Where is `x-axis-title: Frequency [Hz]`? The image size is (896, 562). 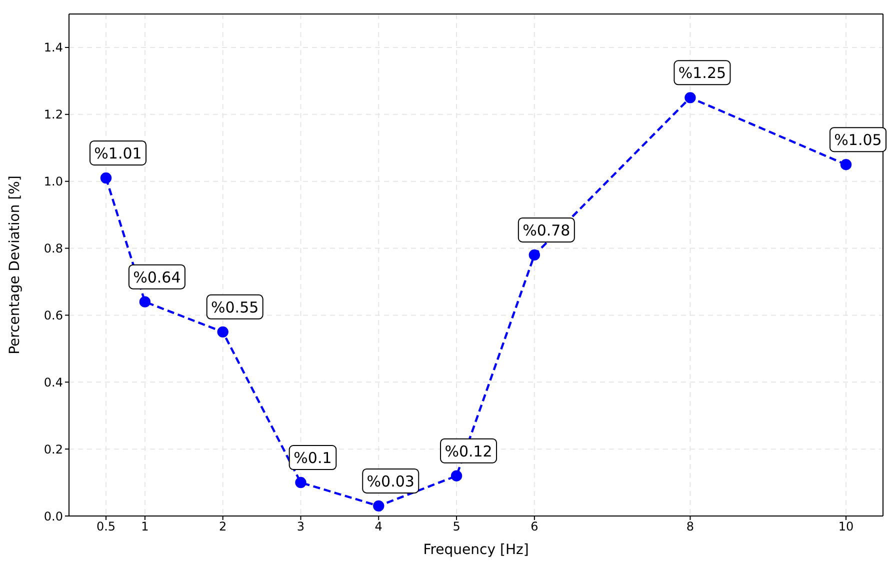
x-axis-title: Frequency [Hz] is located at coordinates (476, 550).